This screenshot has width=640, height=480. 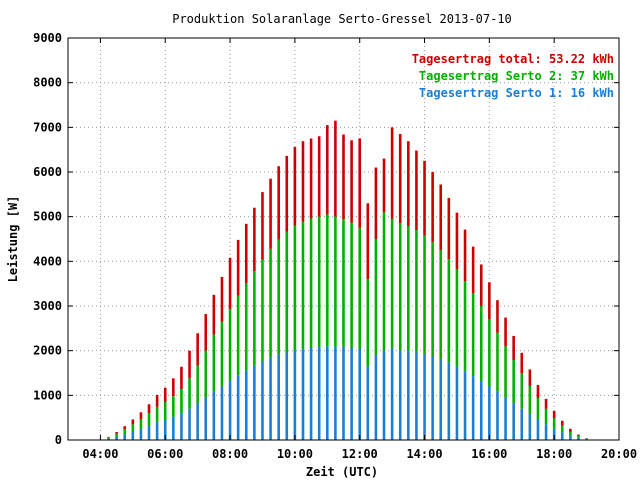 I want to click on y-tick-label: 4000, so click(x=47, y=261).